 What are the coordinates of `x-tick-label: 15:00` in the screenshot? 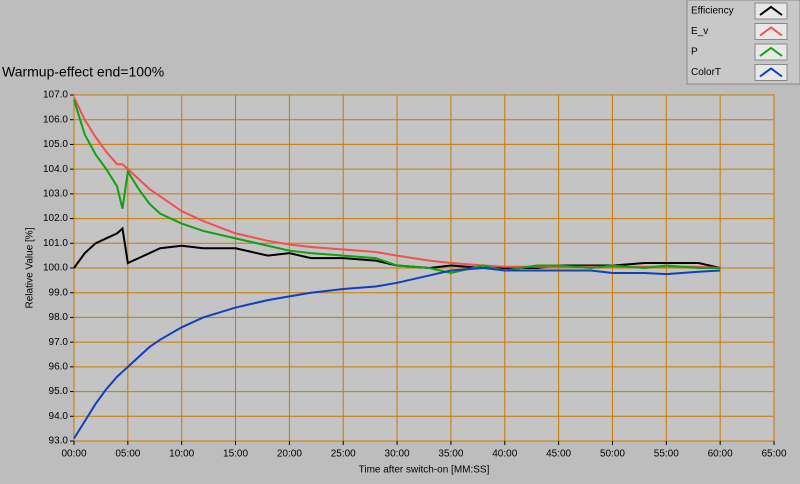 It's located at (235, 454).